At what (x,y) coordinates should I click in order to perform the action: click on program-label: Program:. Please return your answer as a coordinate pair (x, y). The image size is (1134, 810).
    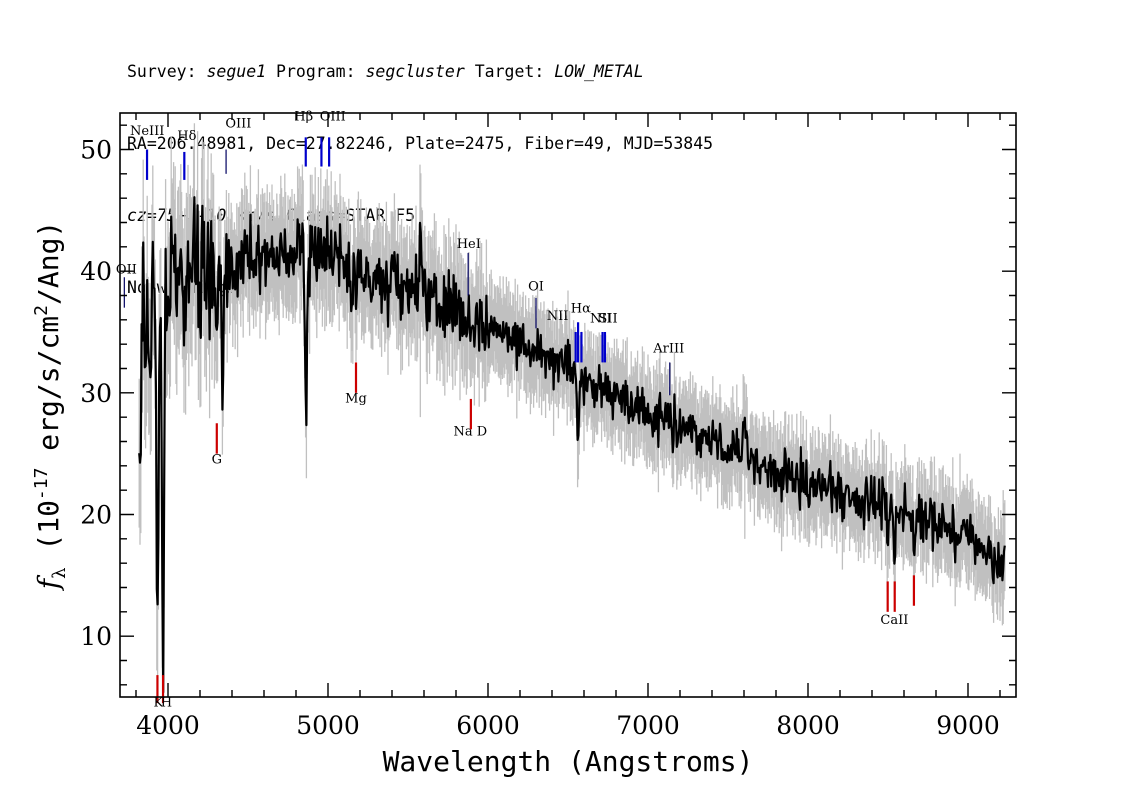
    Looking at the image, I should click on (316, 71).